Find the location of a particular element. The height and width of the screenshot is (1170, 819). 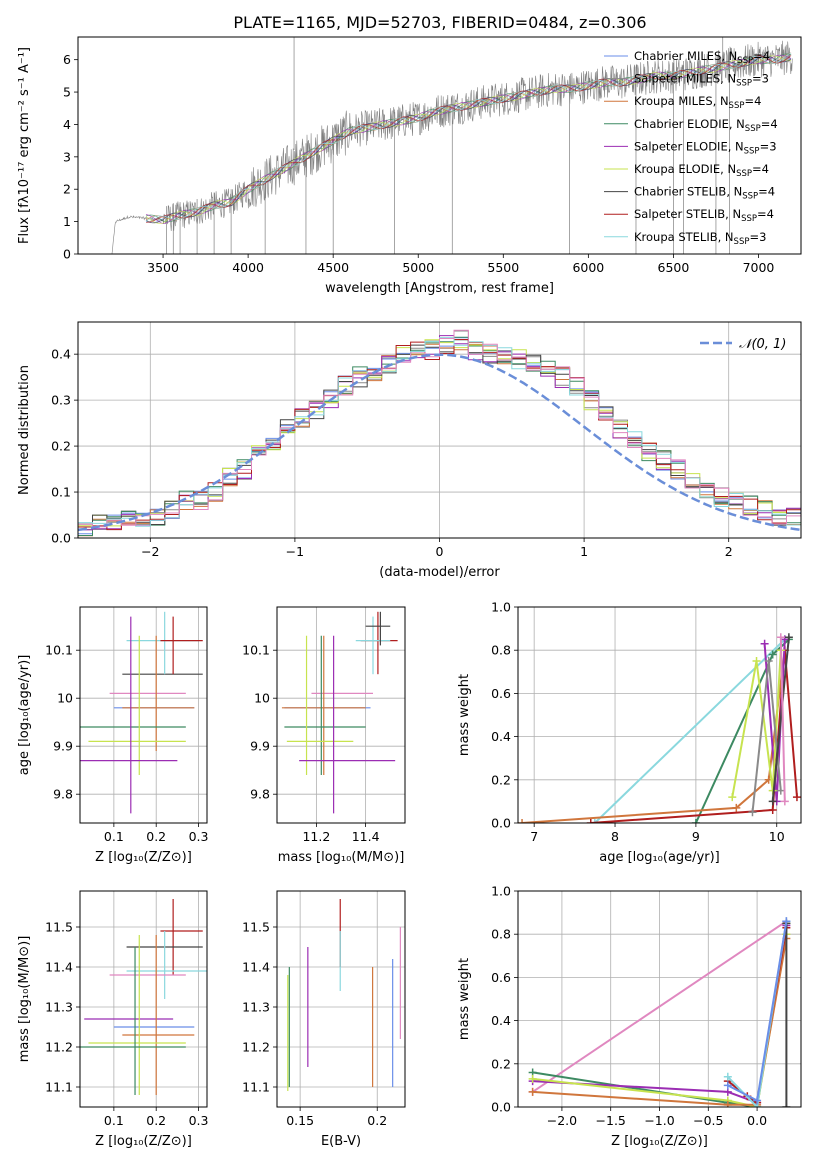

gaussian-curve is located at coordinates (439, 442).